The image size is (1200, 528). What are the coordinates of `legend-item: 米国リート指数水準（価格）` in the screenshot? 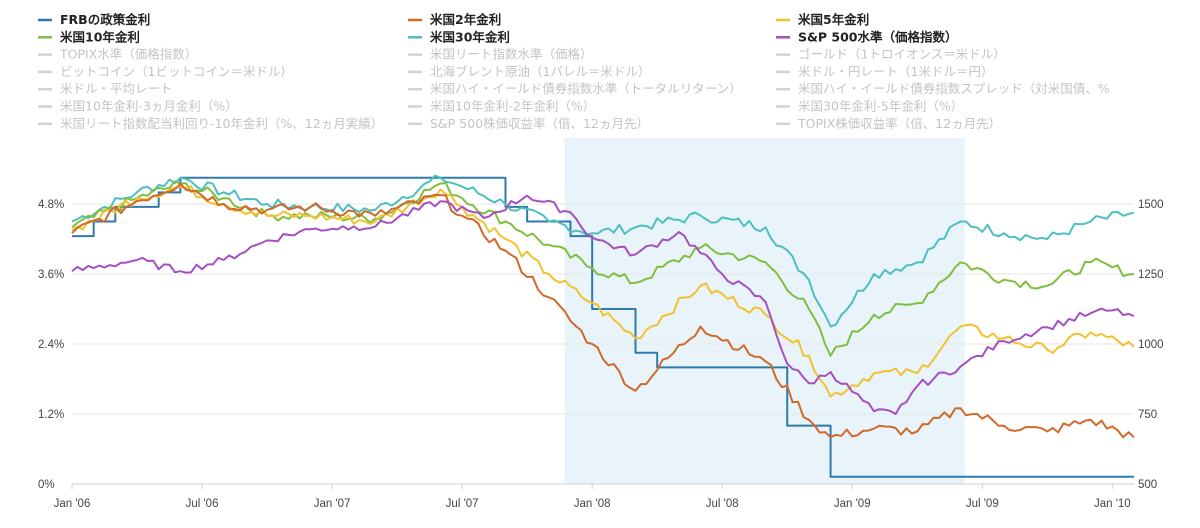 It's located at (500, 54).